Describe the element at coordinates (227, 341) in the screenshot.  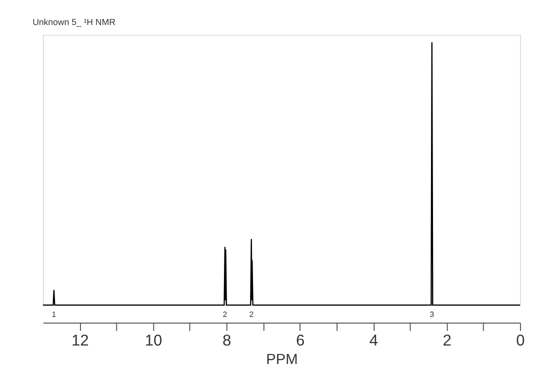
I see `x-tick-label: 8` at that location.